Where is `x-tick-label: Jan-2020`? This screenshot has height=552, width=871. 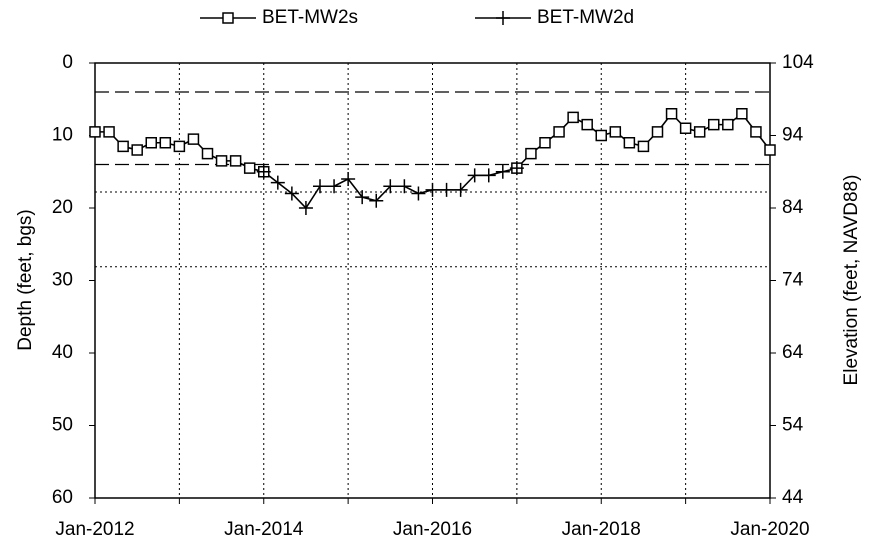 x-tick-label: Jan-2020 is located at coordinates (769, 529).